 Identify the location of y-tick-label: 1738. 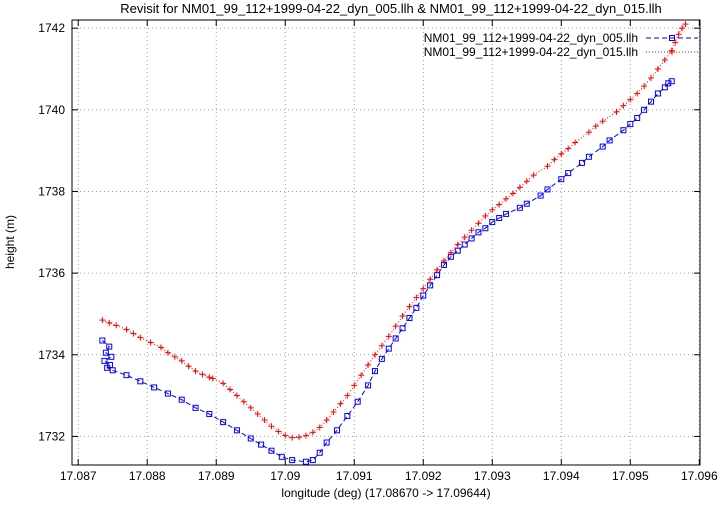
(51, 191).